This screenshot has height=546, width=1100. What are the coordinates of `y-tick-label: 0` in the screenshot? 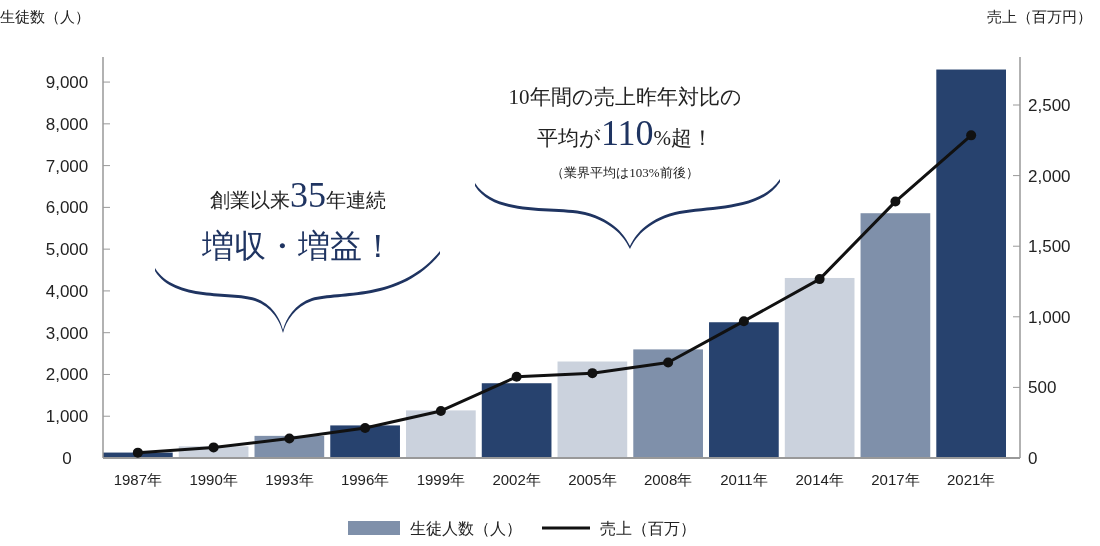 It's located at (67, 458).